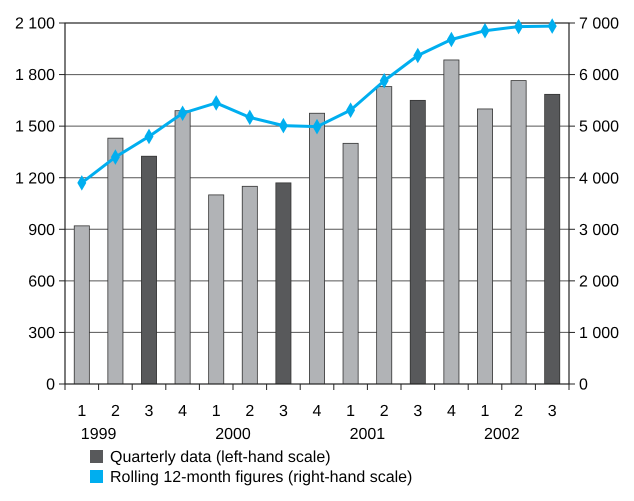 The width and height of the screenshot is (634, 501). What do you see at coordinates (502, 434) in the screenshot?
I see `text: 2002` at bounding box center [502, 434].